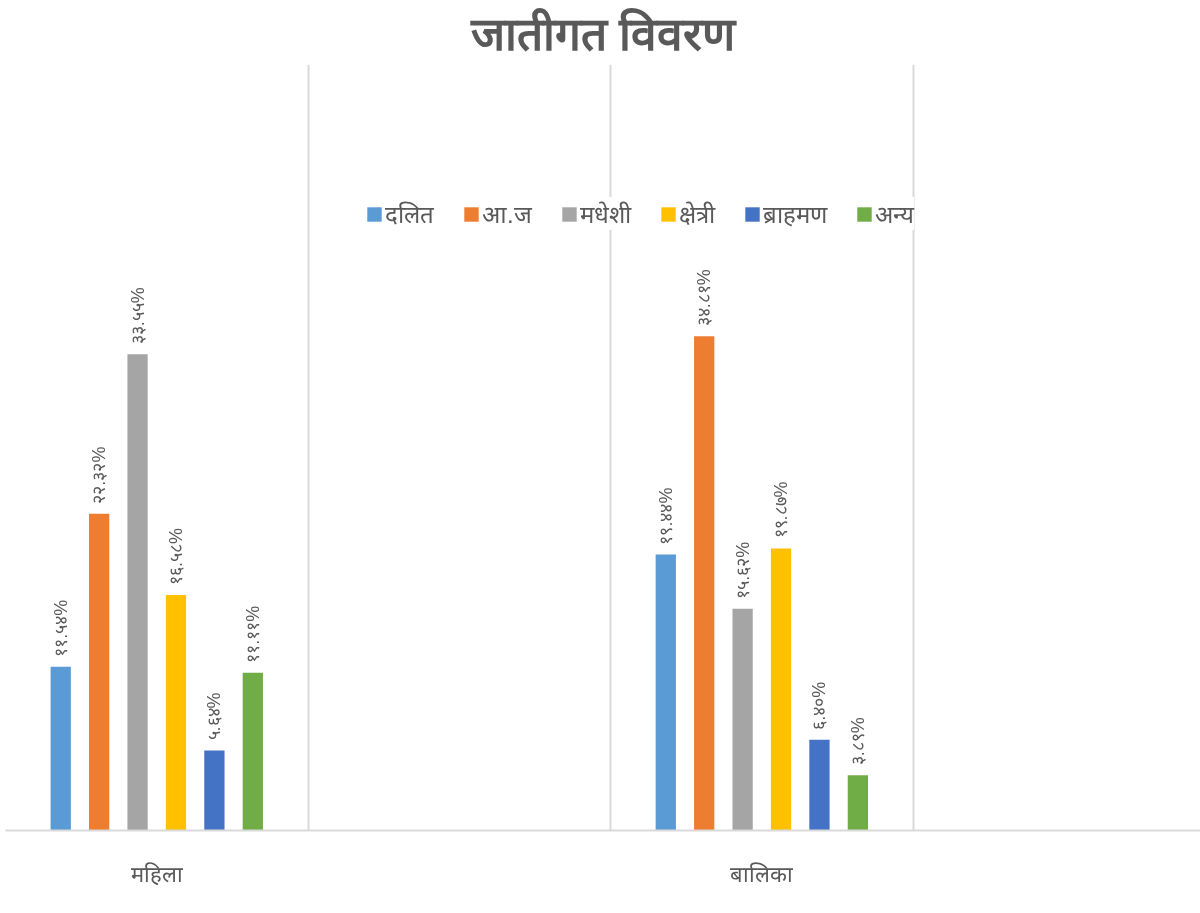  I want to click on data-label: २२.३२%, so click(99, 475).